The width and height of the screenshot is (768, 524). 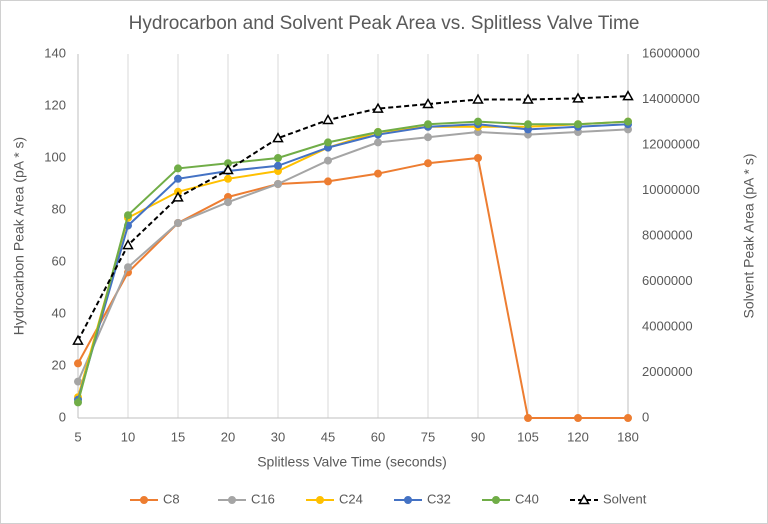 What do you see at coordinates (19, 236) in the screenshot?
I see `y-axis-label: Hydrocarbon Peak Area (pA * s)` at bounding box center [19, 236].